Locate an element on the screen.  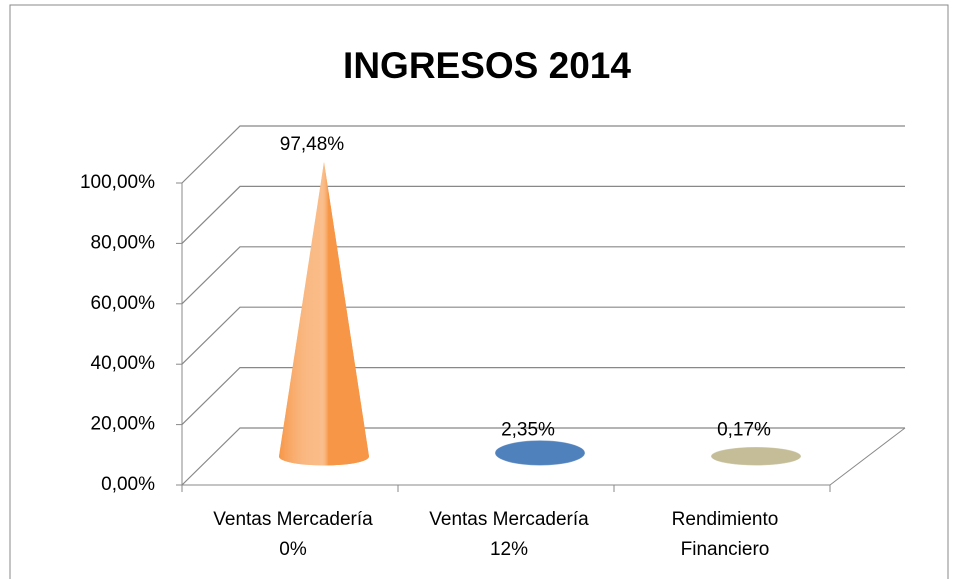
y-tick-label: 60,00% is located at coordinates (123, 303).